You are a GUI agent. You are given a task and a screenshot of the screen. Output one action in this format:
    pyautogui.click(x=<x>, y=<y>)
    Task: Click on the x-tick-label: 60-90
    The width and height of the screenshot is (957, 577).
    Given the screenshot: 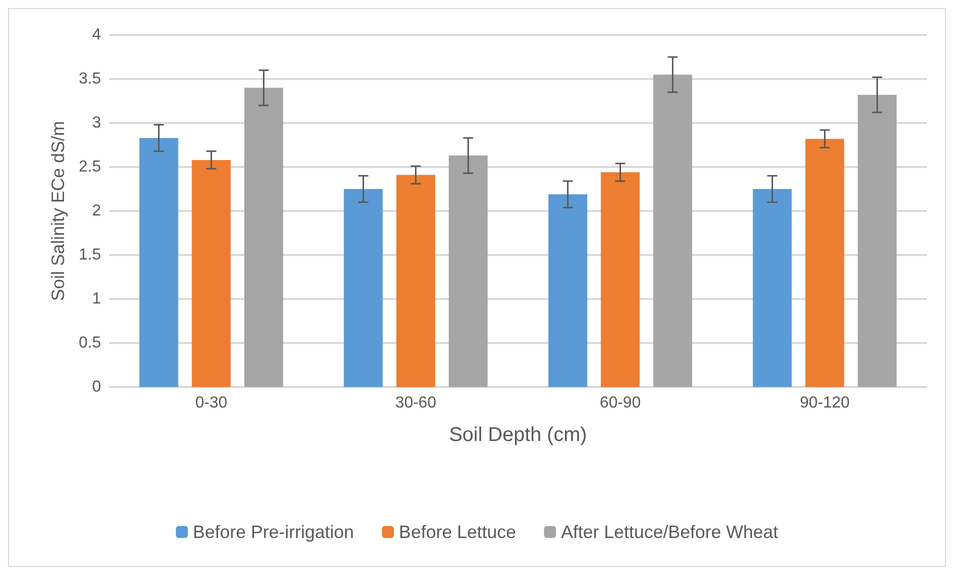 What is the action you would take?
    pyautogui.click(x=620, y=403)
    